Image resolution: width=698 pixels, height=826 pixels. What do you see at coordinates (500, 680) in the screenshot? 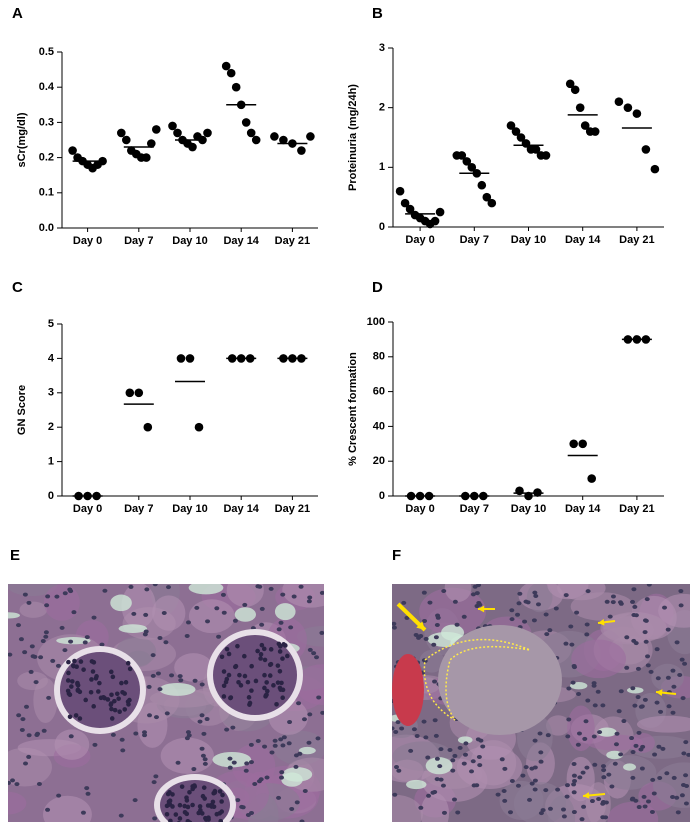
I see `glomerulus` at bounding box center [500, 680].